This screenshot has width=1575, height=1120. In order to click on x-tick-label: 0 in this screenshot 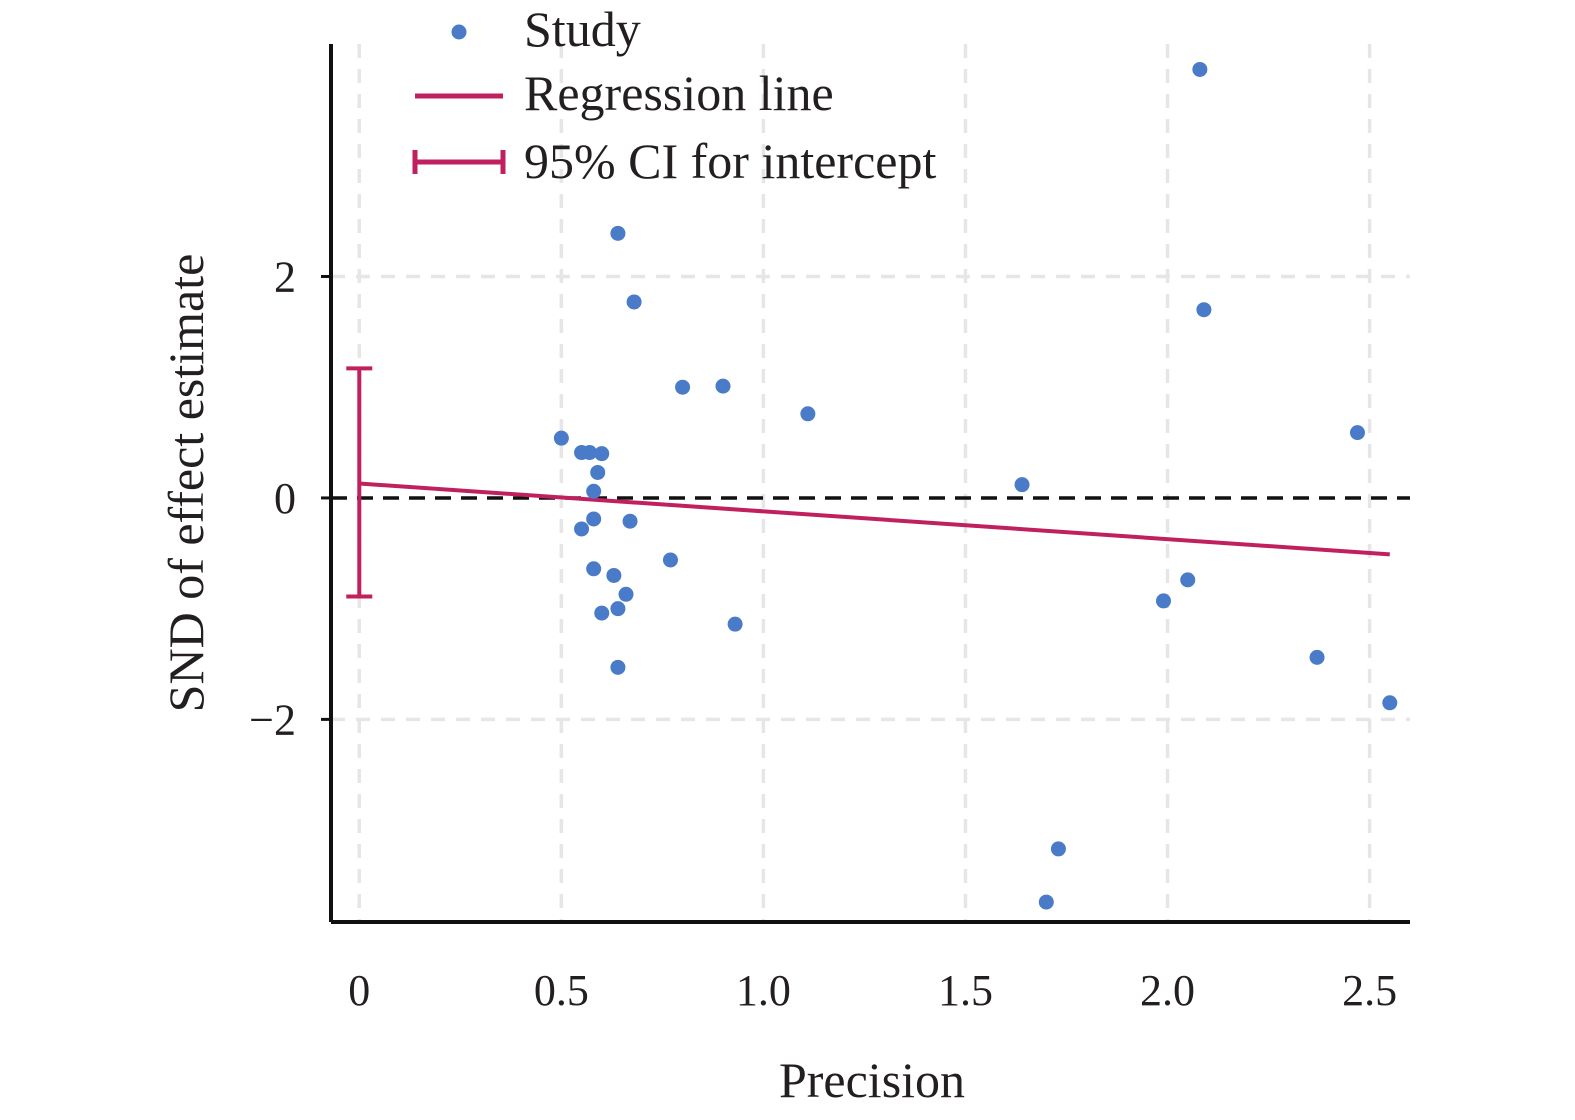, I will do `click(359, 990)`.